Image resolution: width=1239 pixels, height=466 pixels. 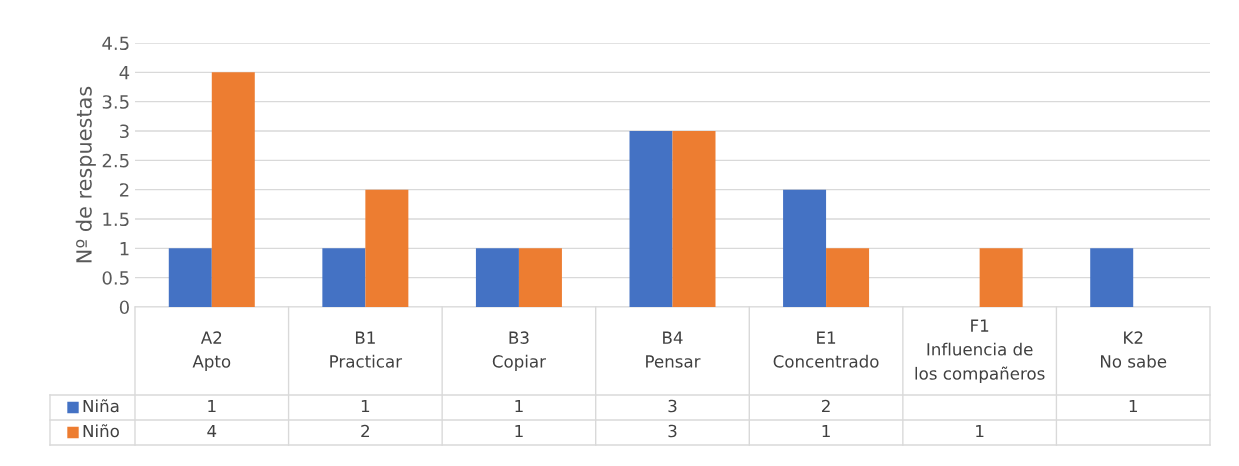 What do you see at coordinates (115, 160) in the screenshot?
I see `y-tick-label: 2.5` at bounding box center [115, 160].